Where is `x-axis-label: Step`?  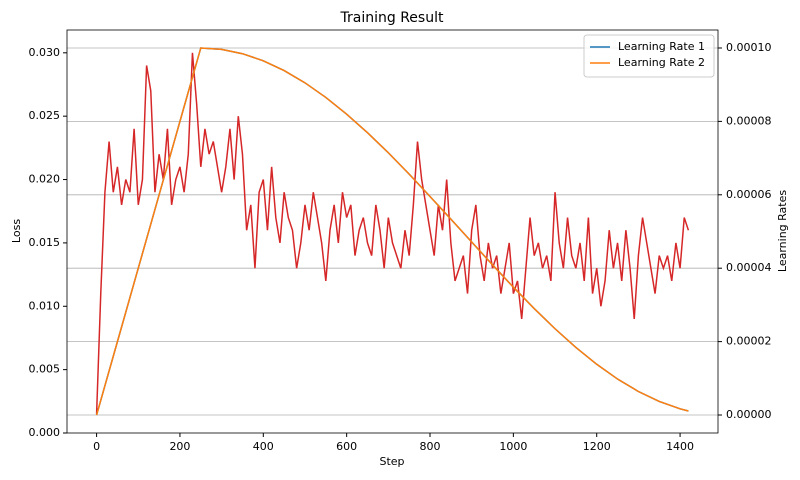 x-axis-label: Step is located at coordinates (391, 461).